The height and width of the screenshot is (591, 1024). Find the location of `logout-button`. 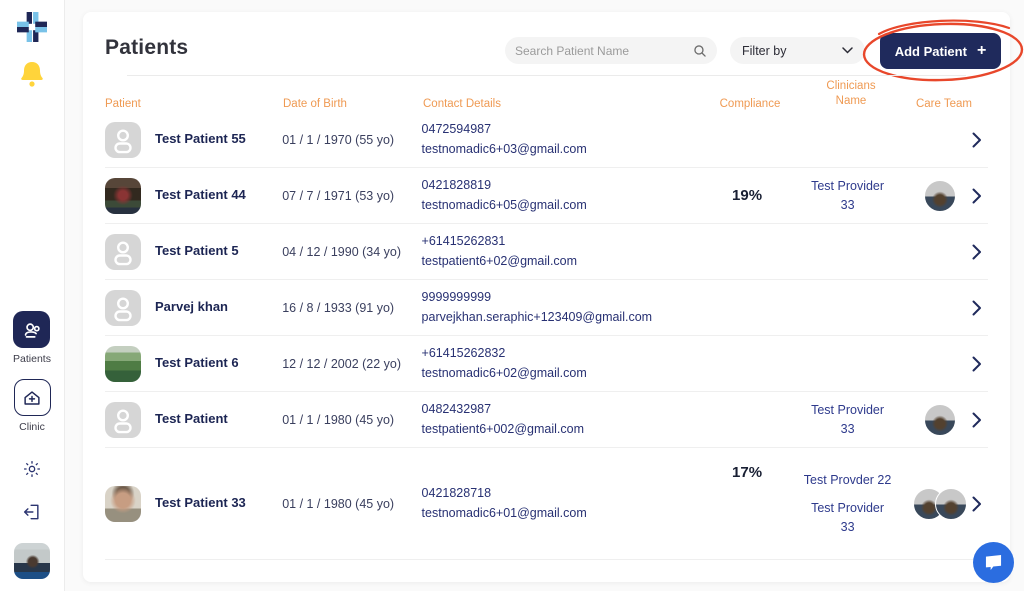

logout-button is located at coordinates (32, 514).